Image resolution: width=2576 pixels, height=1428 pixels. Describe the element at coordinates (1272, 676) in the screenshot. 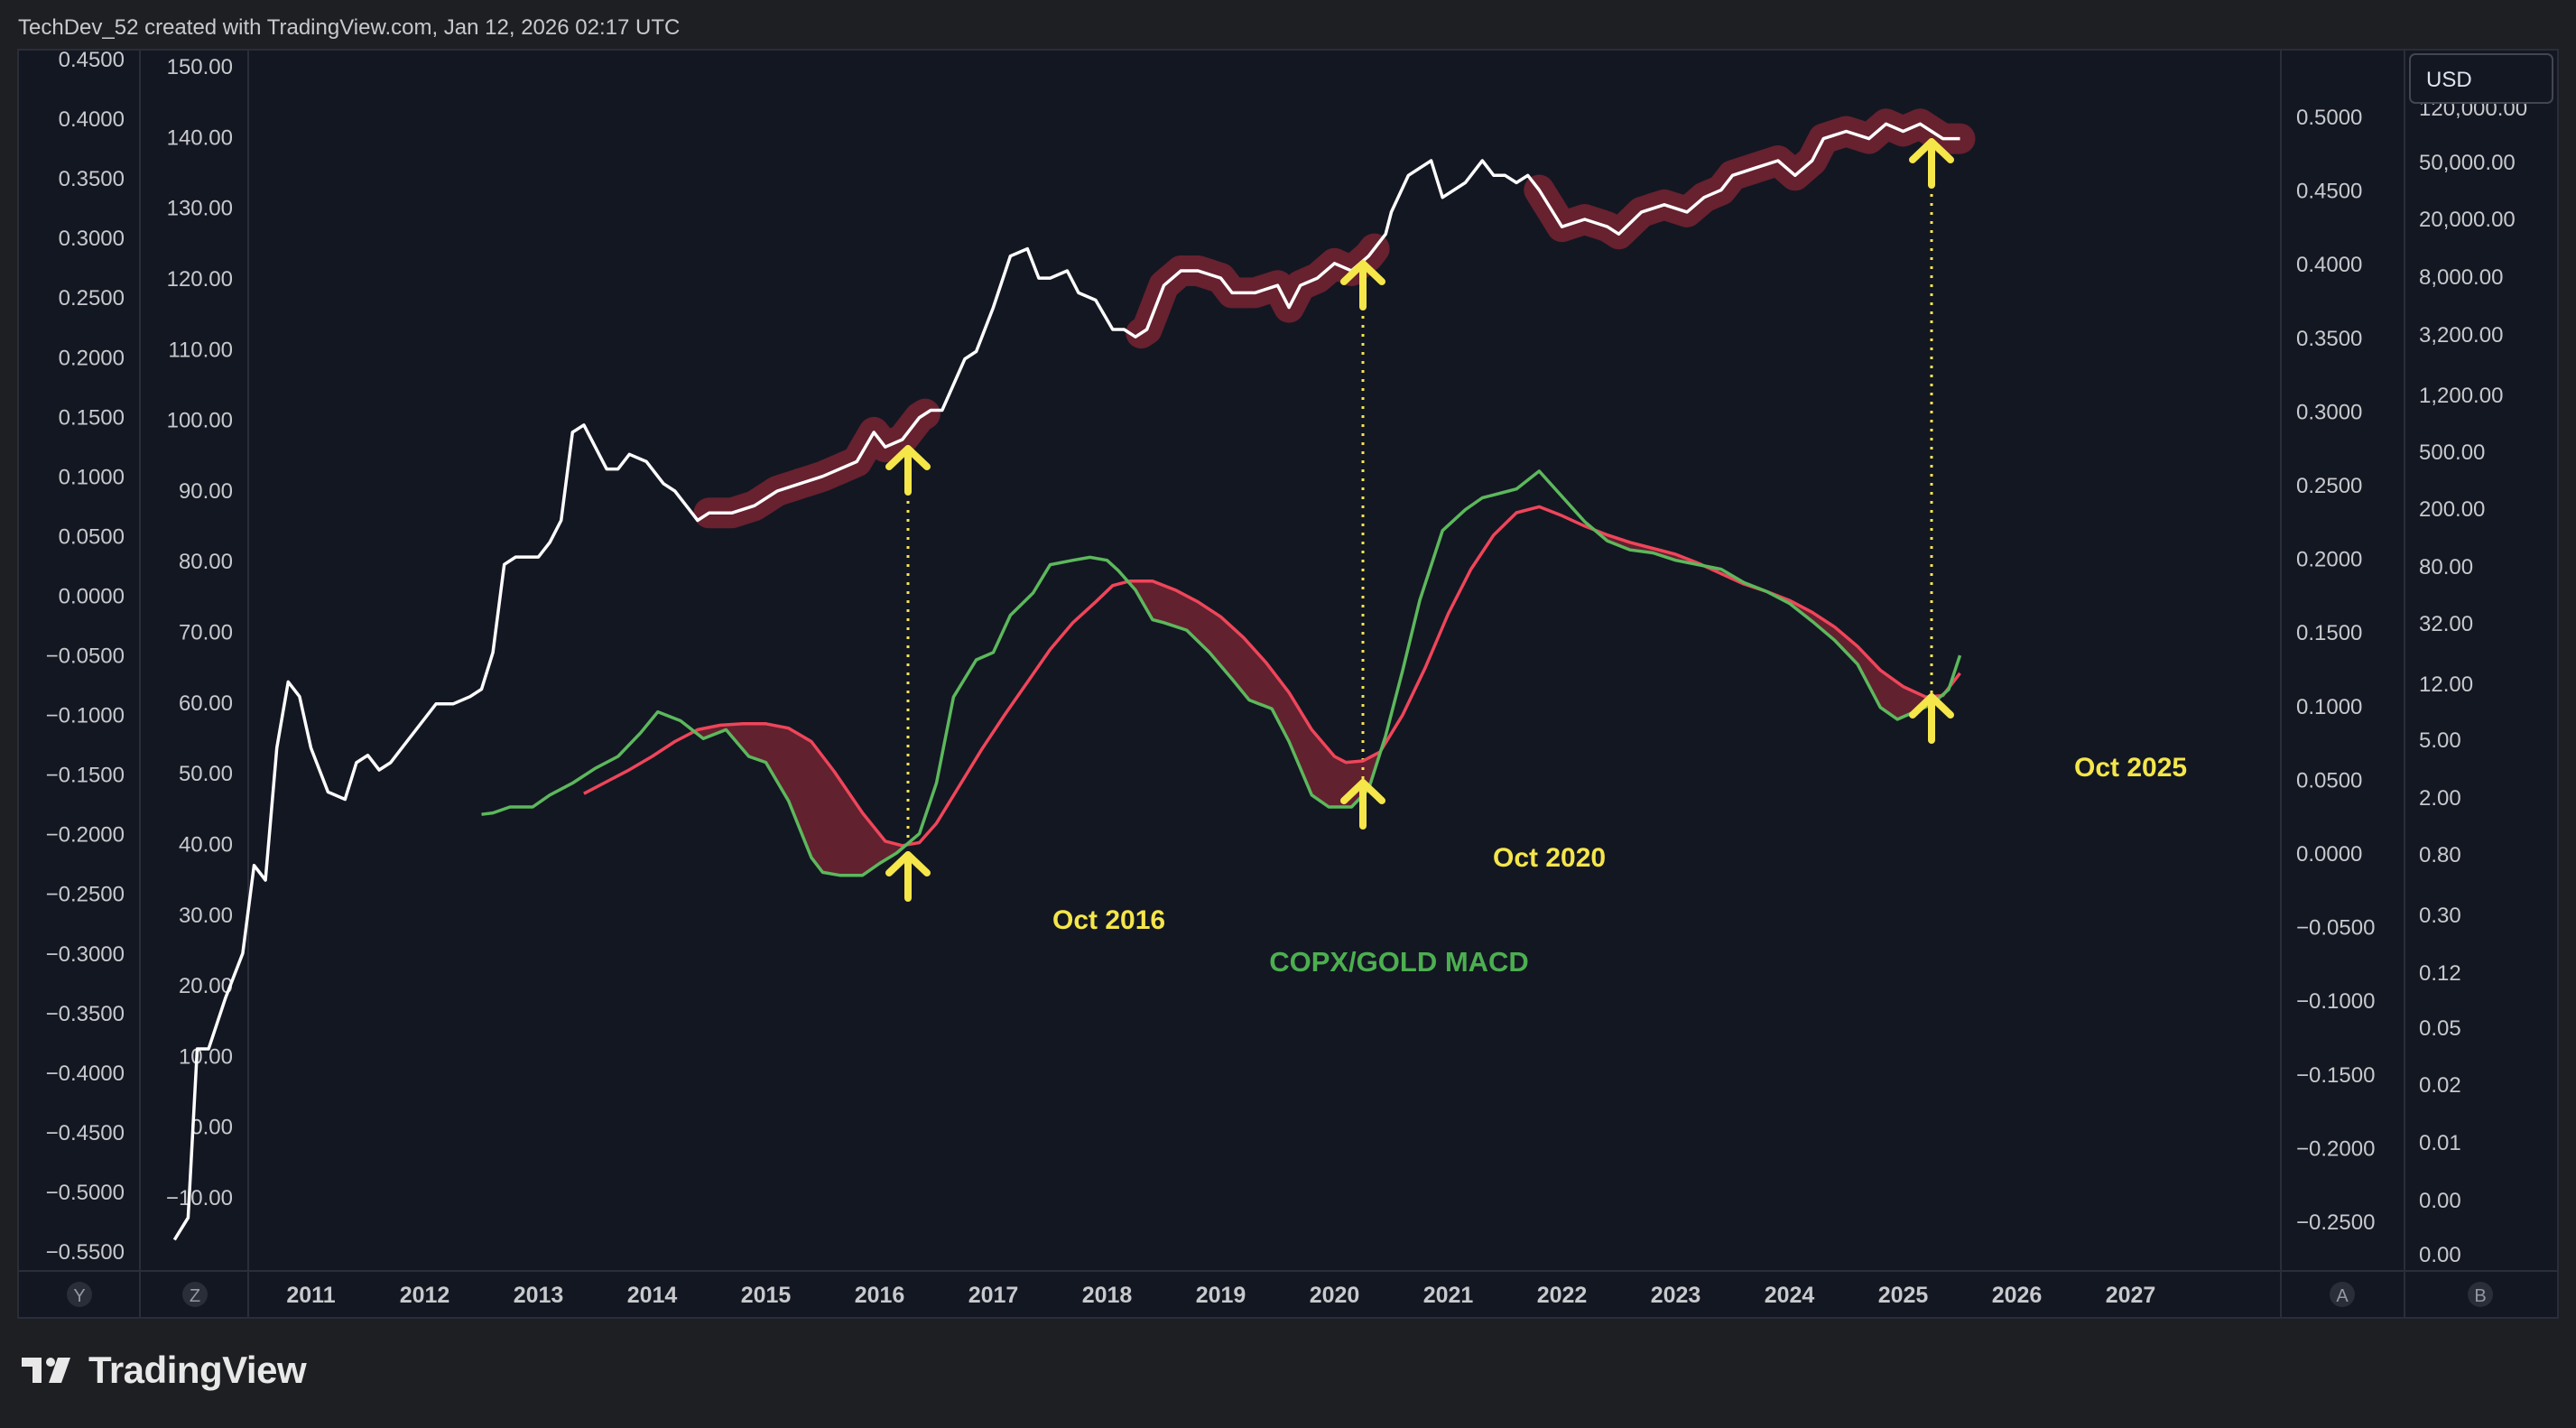

I see `signal-series-line` at that location.